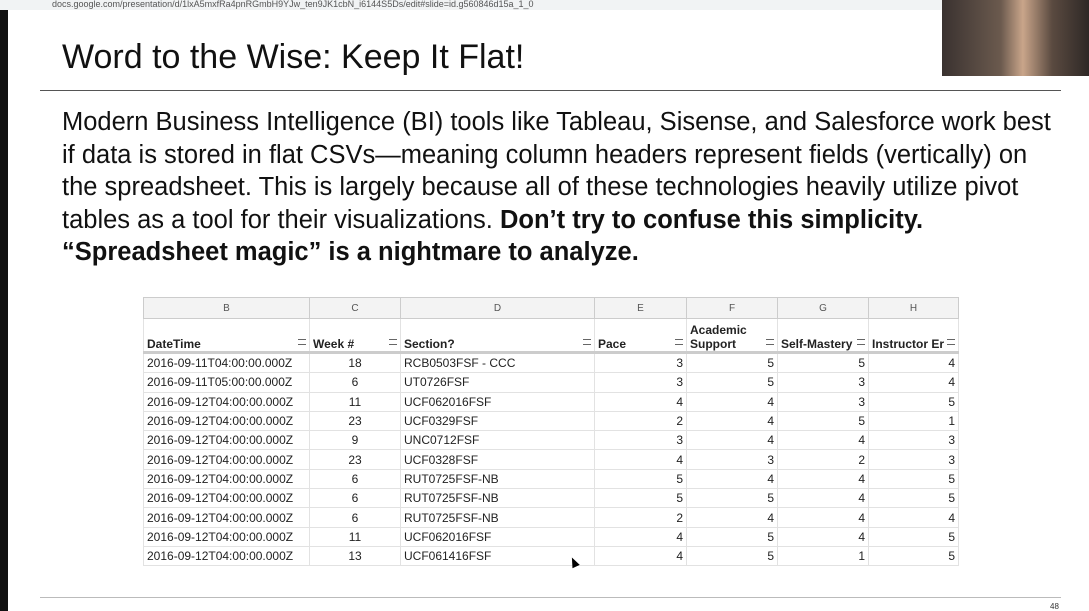 The height and width of the screenshot is (611, 1089). Describe the element at coordinates (226, 362) in the screenshot. I see `cell: 2016-09-11T04:00:00.000Z` at that location.